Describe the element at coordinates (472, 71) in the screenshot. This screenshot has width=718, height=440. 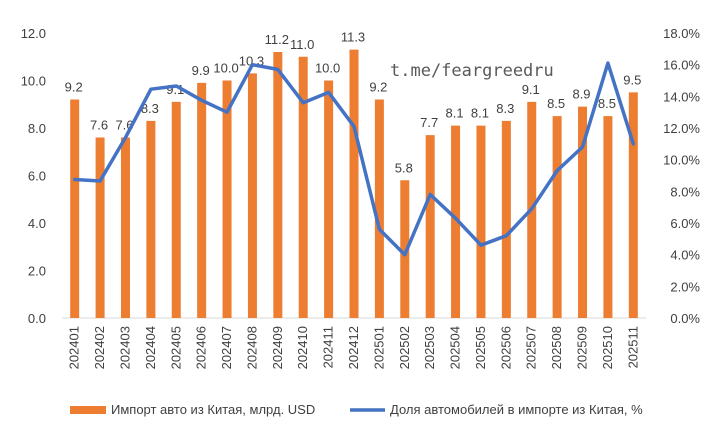
I see `watermark: t.me/feargreedru` at that location.